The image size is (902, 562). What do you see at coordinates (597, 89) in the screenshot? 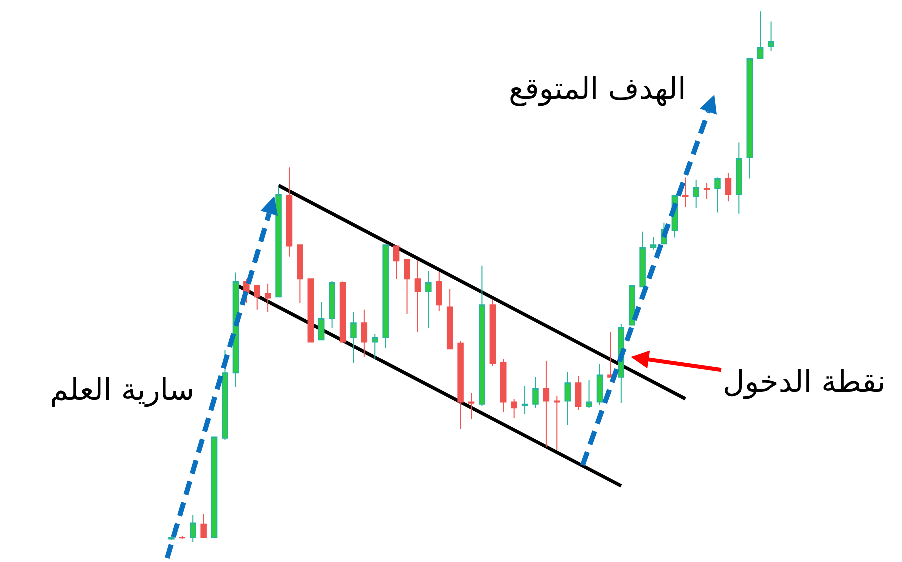
I see `annotation: الهدف المتوقع` at bounding box center [597, 89].